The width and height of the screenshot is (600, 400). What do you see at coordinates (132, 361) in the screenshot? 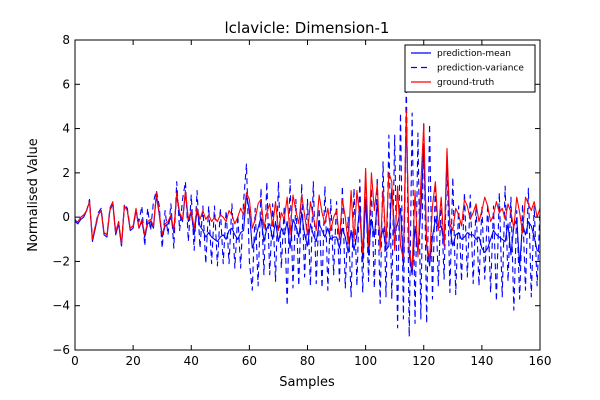
I see `x-tick-label: 20` at bounding box center [132, 361].